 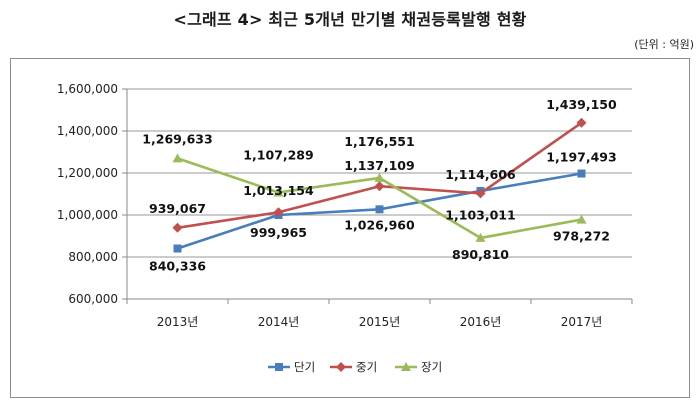 I want to click on data-label-mid: 1,013,154, so click(x=278, y=190).